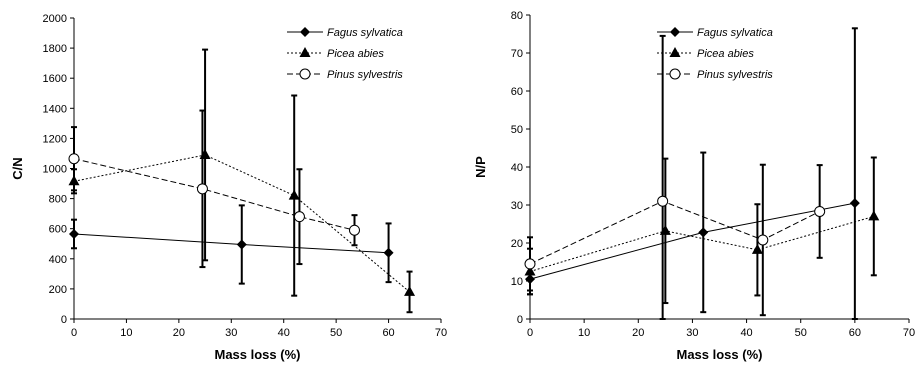 This screenshot has height=368, width=921. Describe the element at coordinates (55, 19) in the screenshot. I see `y-tick-label: 2000` at that location.